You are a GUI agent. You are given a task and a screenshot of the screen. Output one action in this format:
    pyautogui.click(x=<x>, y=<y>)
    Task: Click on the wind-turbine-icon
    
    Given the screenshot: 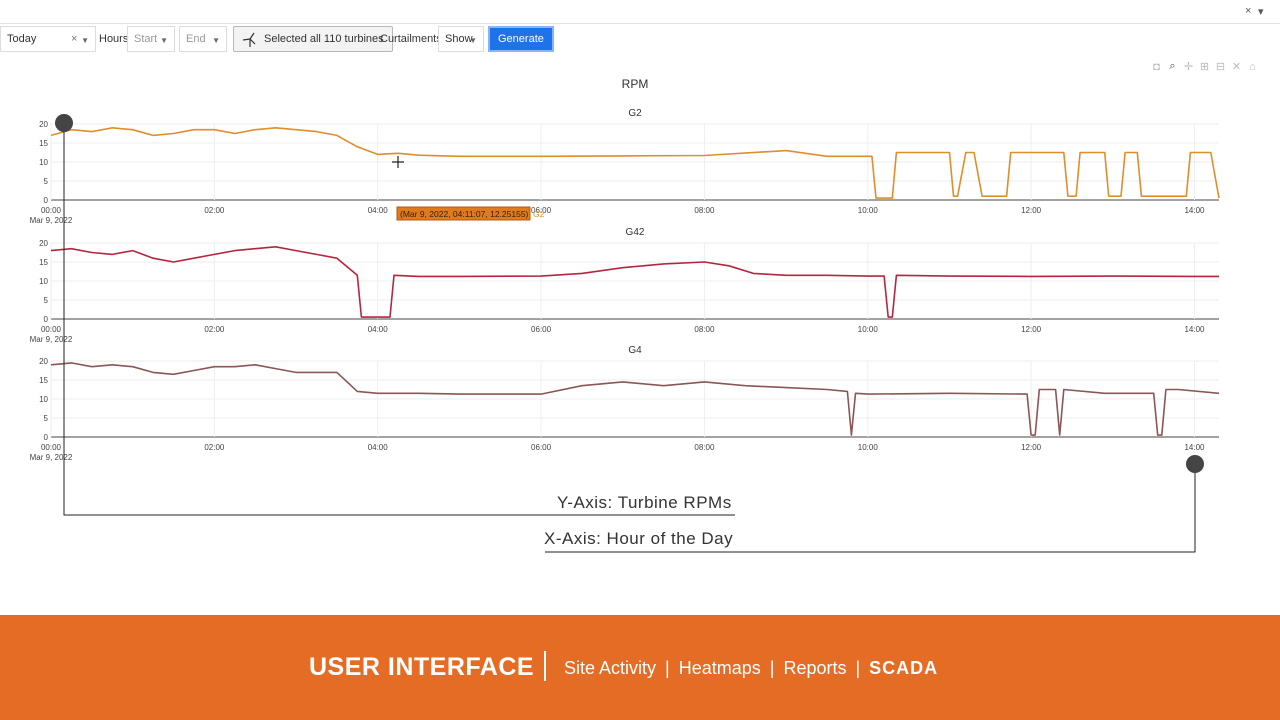 What is the action you would take?
    pyautogui.click(x=249, y=39)
    